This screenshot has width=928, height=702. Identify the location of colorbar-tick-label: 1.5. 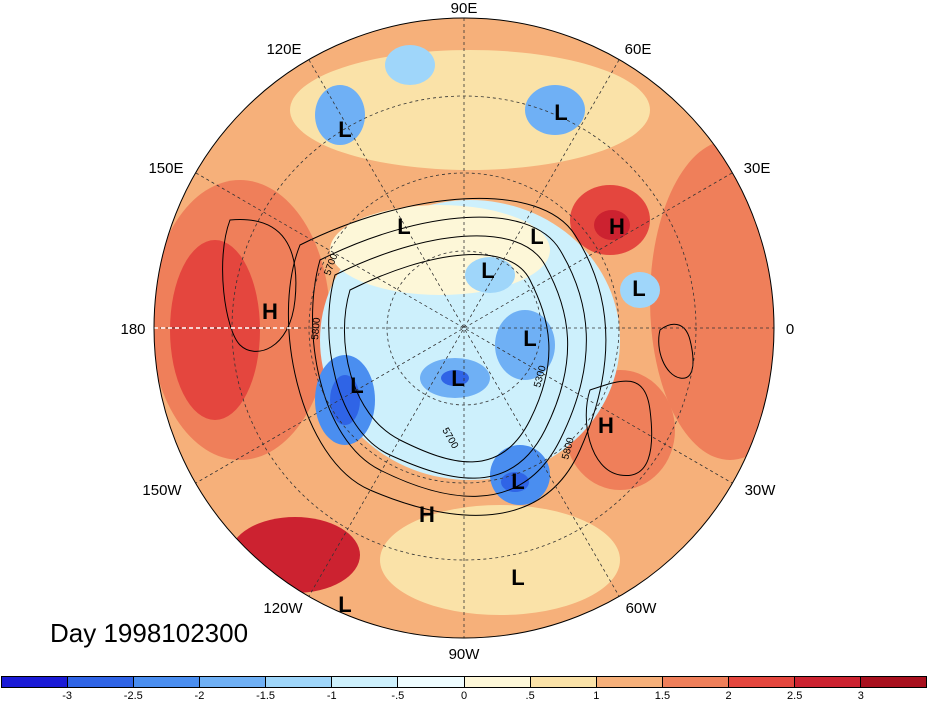
(662, 696).